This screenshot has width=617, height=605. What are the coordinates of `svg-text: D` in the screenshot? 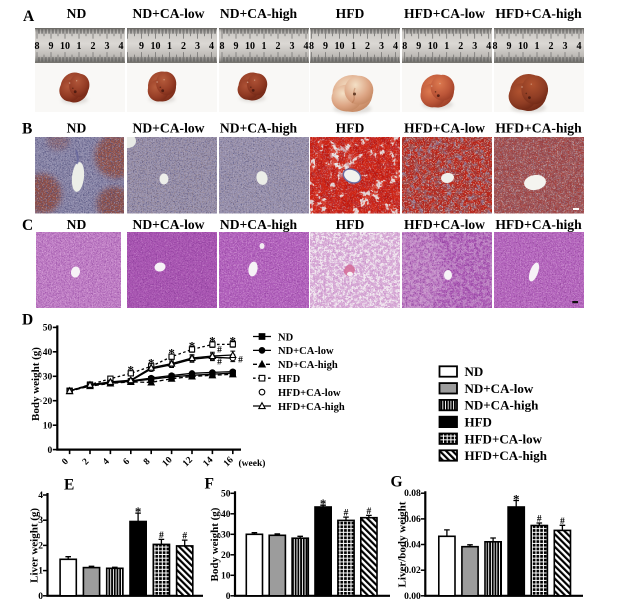 It's located at (27, 320).